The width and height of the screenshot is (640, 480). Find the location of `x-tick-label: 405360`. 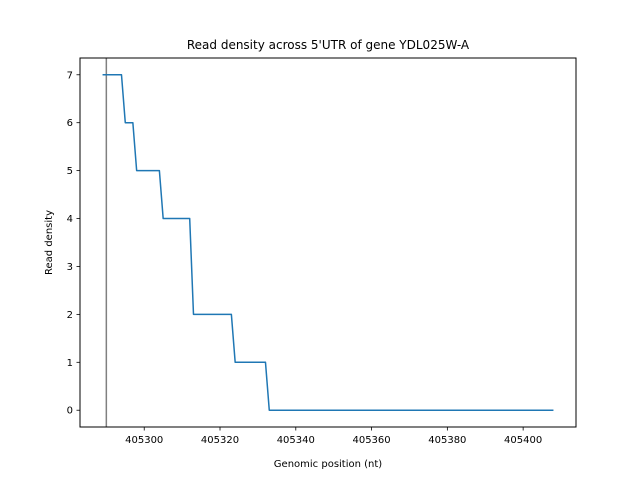

x-tick-label: 405360 is located at coordinates (371, 440).